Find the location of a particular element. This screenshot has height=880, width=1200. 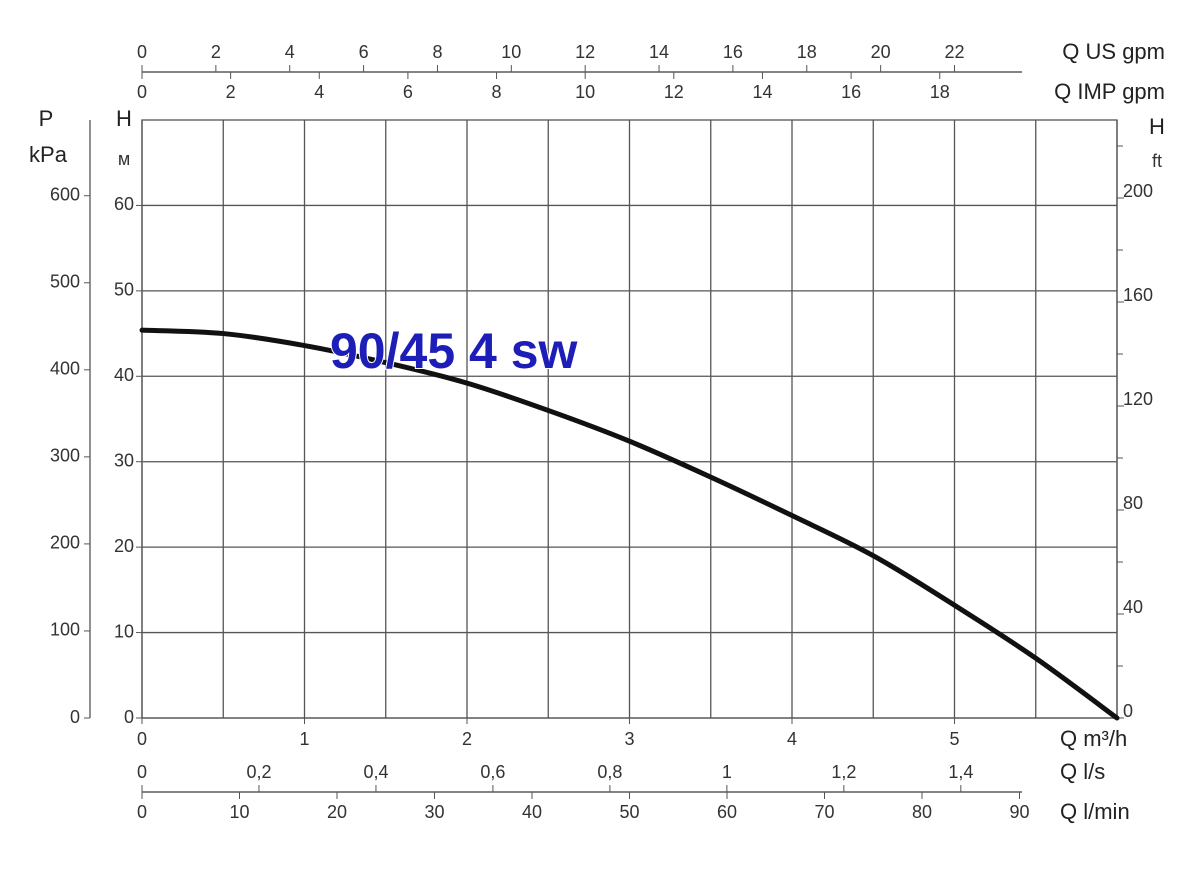

flow-tick-label: 90 is located at coordinates (1019, 812).